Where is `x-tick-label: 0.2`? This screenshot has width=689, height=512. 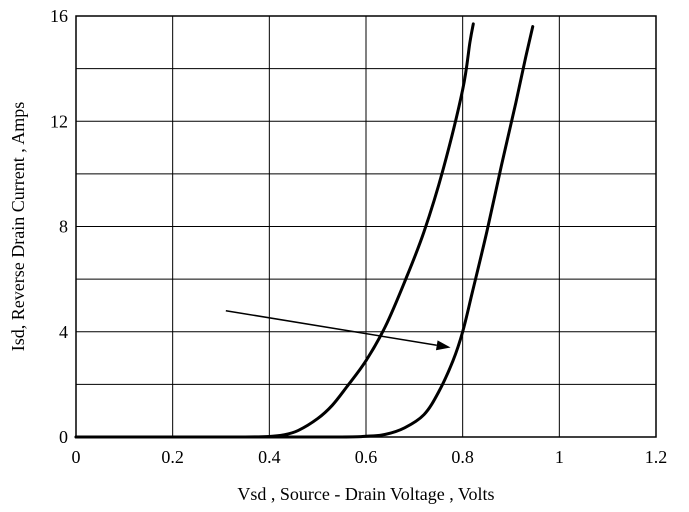 x-tick-label: 0.2 is located at coordinates (172, 457).